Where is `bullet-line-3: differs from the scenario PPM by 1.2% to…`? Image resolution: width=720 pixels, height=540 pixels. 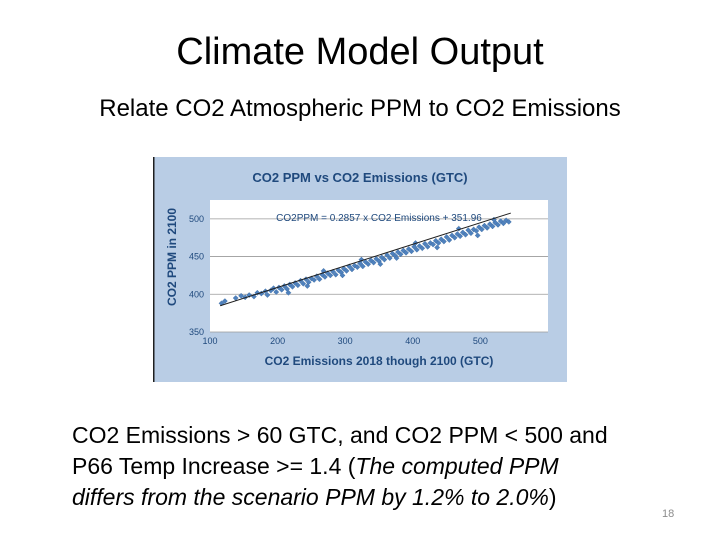 bullet-line-3: differs from the scenario PPM by 1.2% to… is located at coordinates (372, 497).